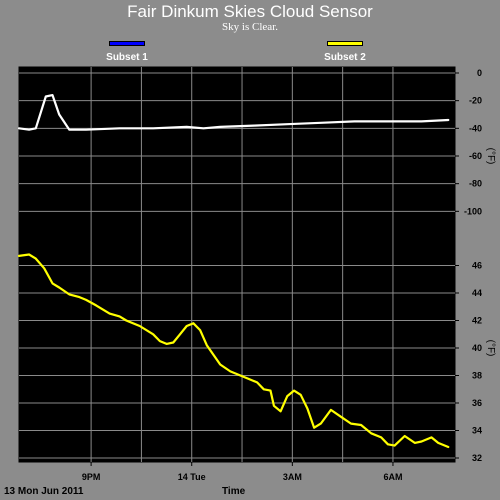 The image size is (500, 500). I want to click on y-tick-label: -40, so click(475, 128).